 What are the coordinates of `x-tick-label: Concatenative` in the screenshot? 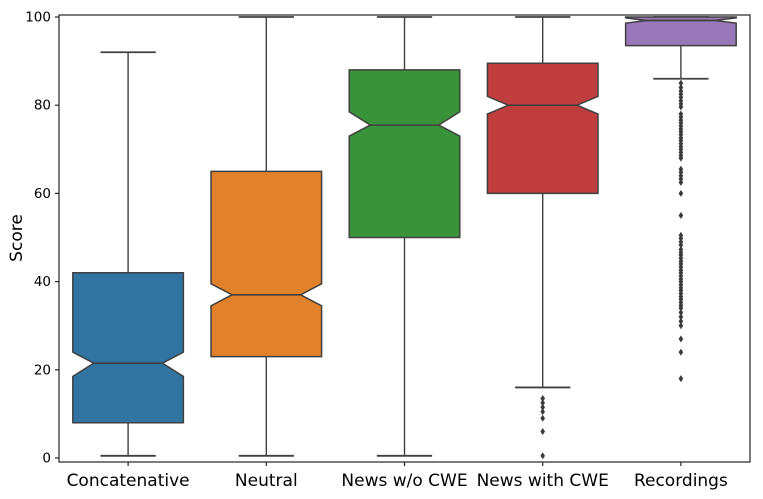 It's located at (128, 481).